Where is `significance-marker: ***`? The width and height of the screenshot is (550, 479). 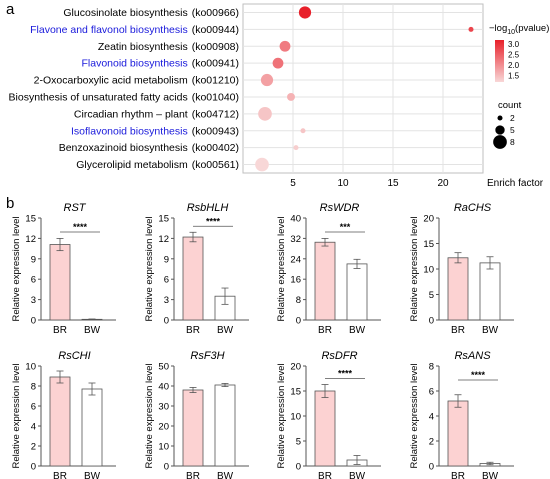 significance-marker: *** is located at coordinates (345, 227).